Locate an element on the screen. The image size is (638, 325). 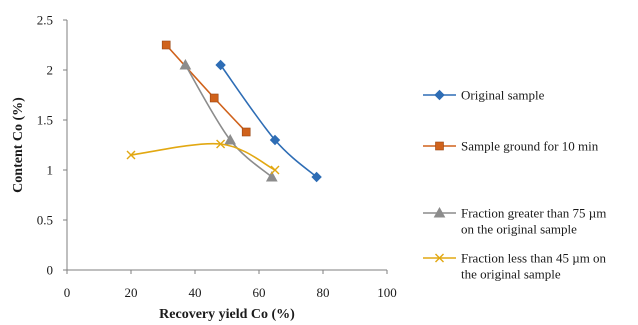
legend-label: the original sample is located at coordinates (511, 274).